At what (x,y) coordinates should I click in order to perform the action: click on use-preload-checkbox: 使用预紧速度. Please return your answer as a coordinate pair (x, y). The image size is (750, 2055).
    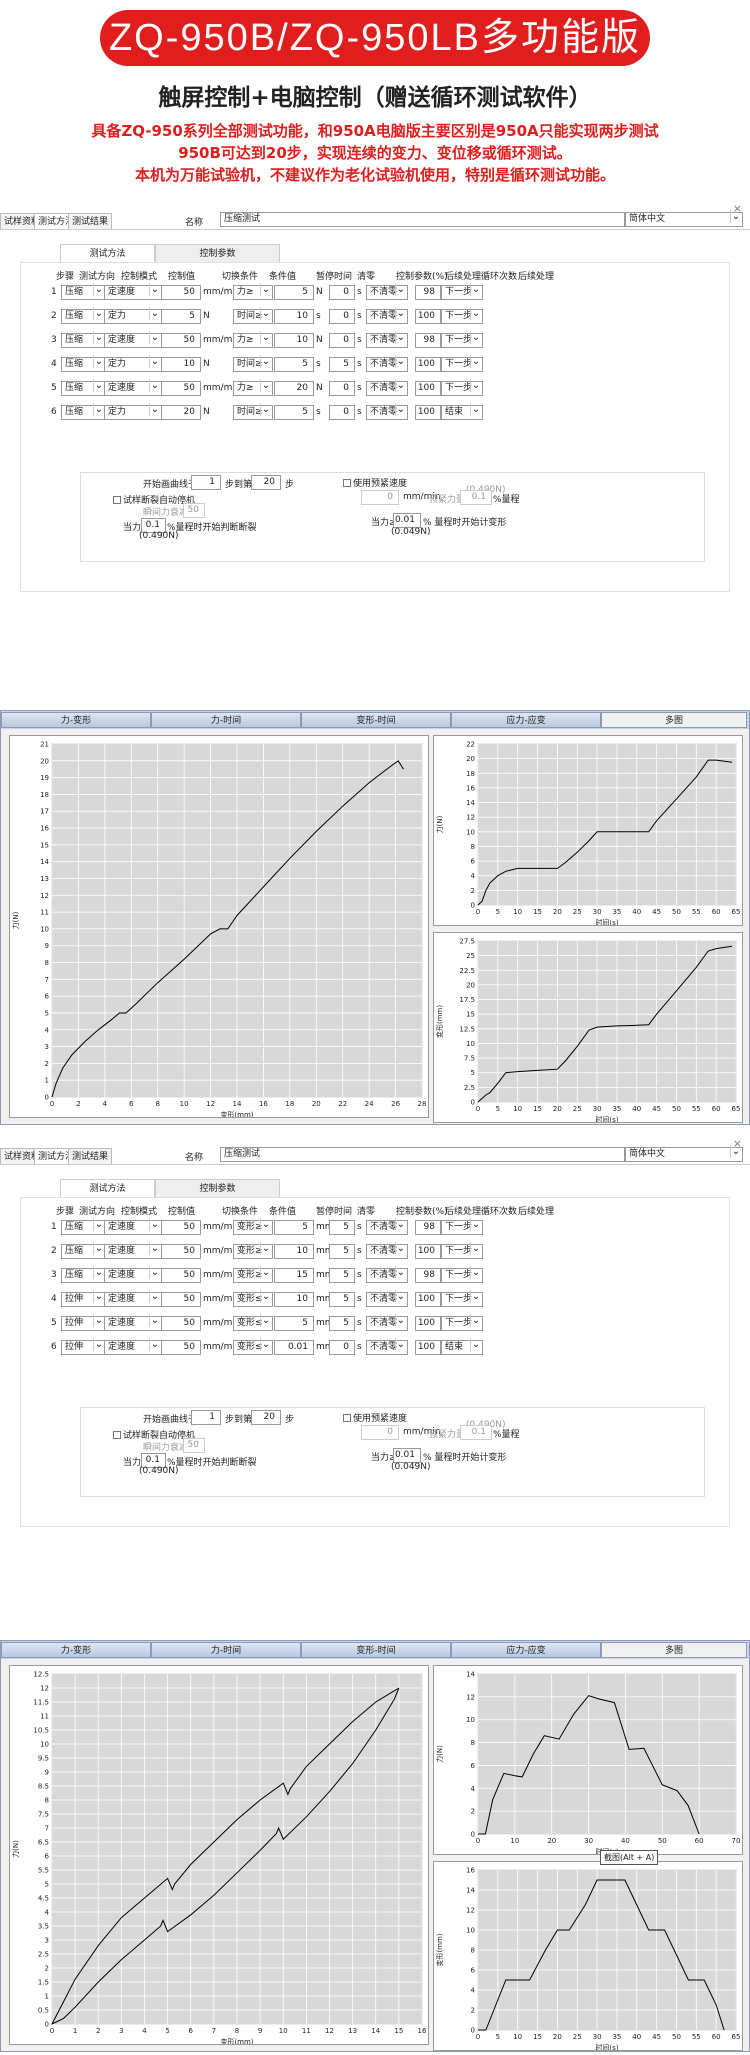
    Looking at the image, I should click on (375, 482).